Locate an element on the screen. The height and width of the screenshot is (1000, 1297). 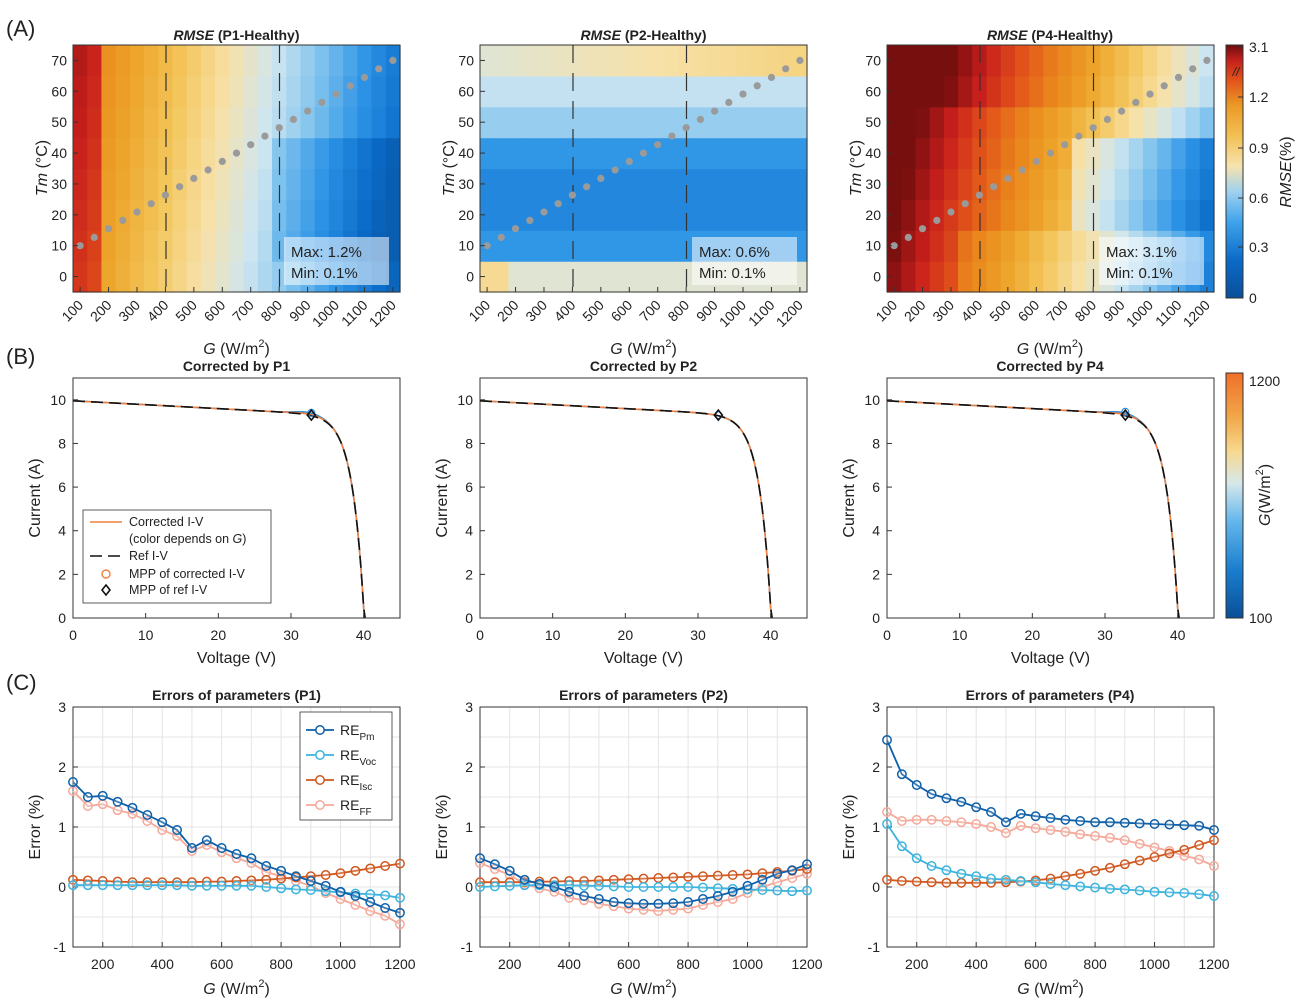
heatmap-y-tick-label: 10 is located at coordinates (873, 246).